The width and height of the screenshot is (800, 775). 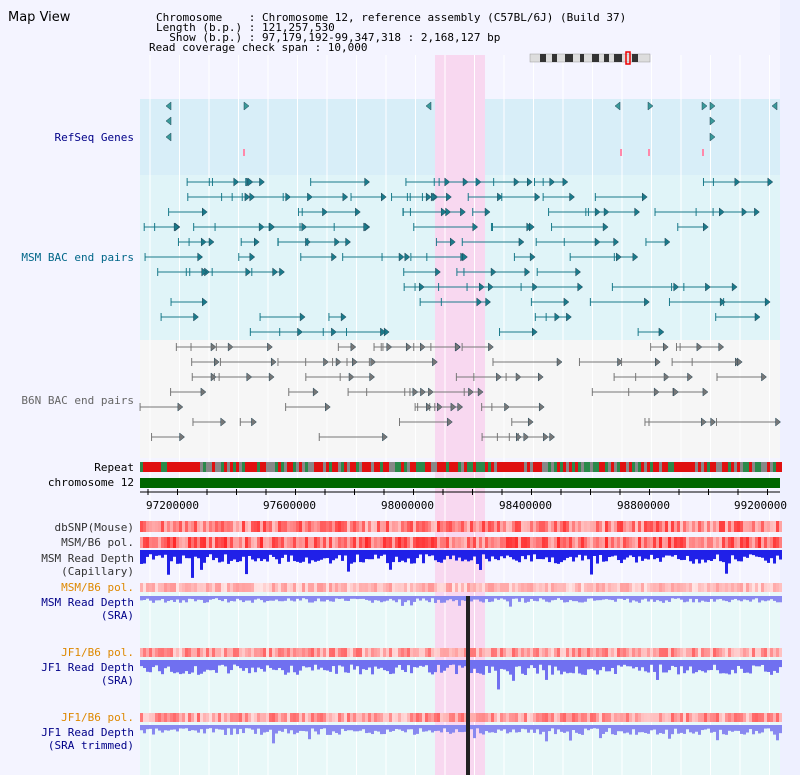 What do you see at coordinates (77, 400) in the screenshot?
I see `track-label-b6n-bac: B6N BAC end pairs` at bounding box center [77, 400].